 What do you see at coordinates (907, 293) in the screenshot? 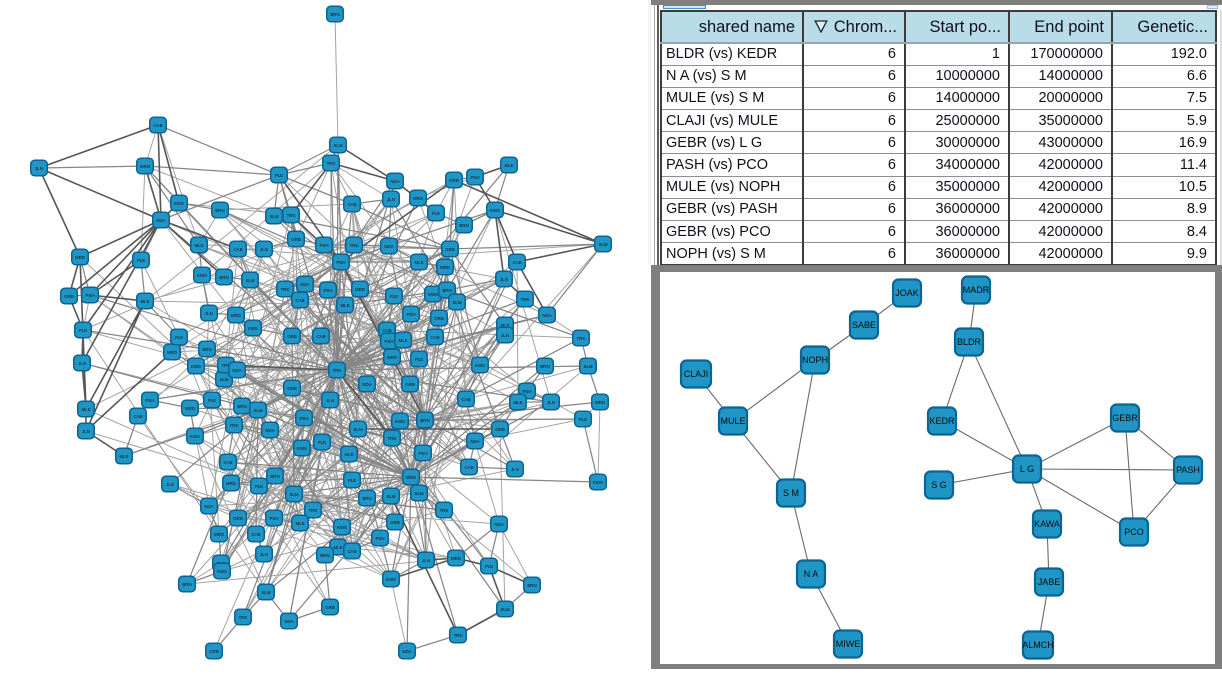
I see `svg-text: JOAK` at bounding box center [907, 293].